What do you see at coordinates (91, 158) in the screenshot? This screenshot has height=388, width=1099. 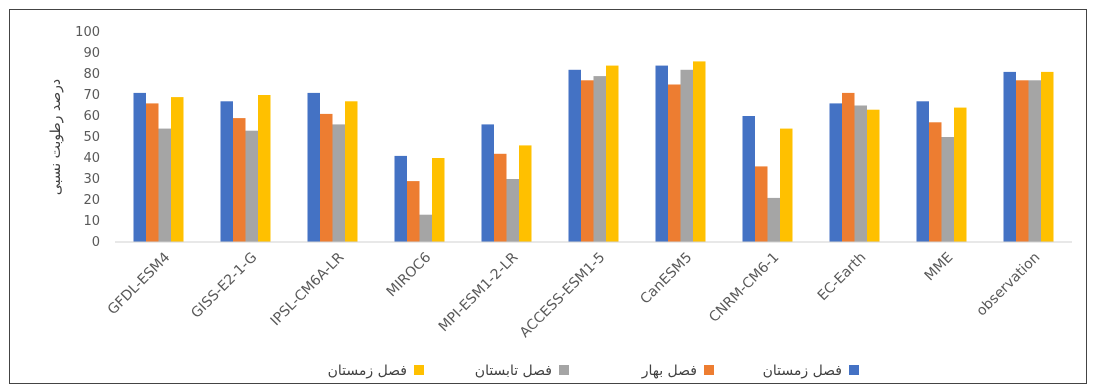 I see `y-tick-label: 40` at bounding box center [91, 158].